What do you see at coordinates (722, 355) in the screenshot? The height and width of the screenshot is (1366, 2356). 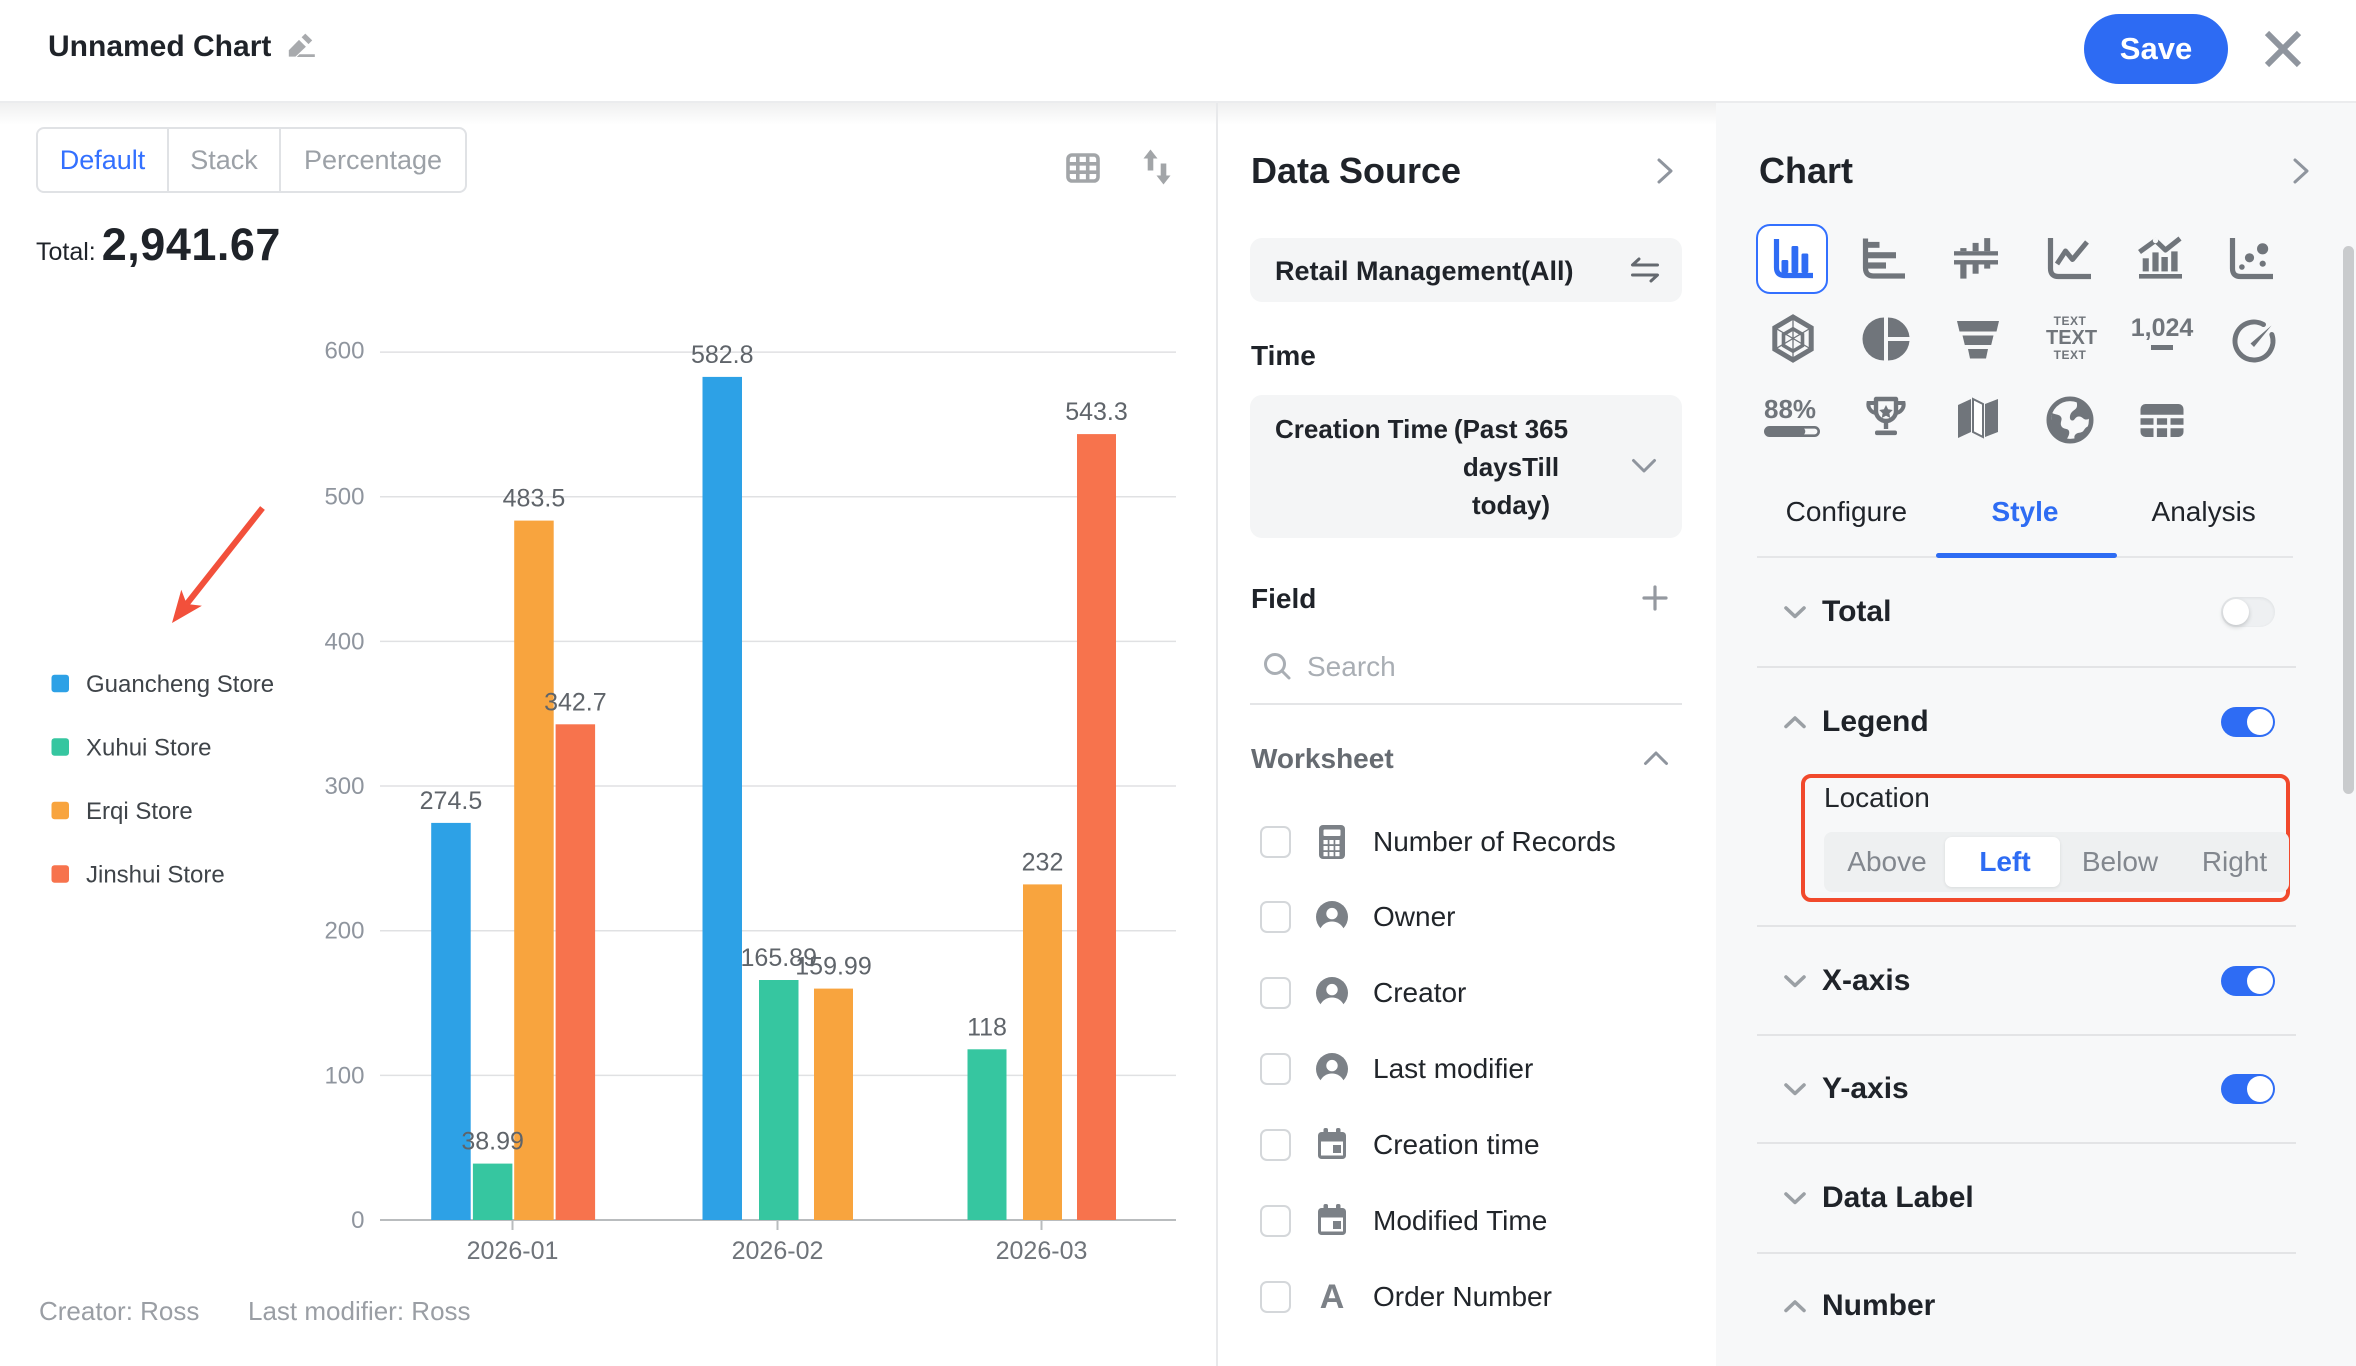 I see `svg-text: 582.8` at bounding box center [722, 355].